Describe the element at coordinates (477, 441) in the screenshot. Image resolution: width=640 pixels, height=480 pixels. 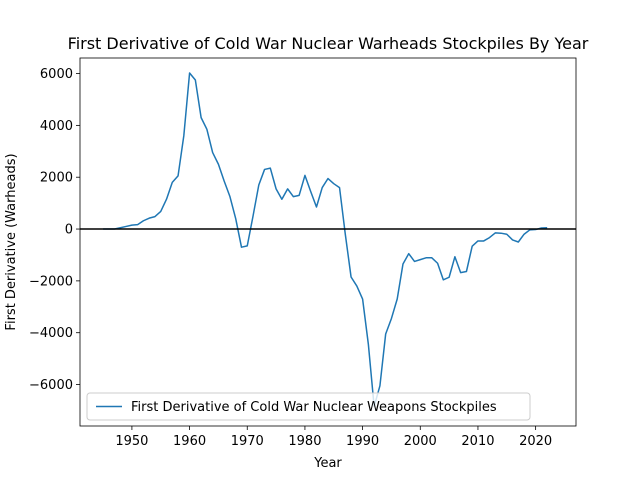
I see `x-tick-label: 2010` at that location.